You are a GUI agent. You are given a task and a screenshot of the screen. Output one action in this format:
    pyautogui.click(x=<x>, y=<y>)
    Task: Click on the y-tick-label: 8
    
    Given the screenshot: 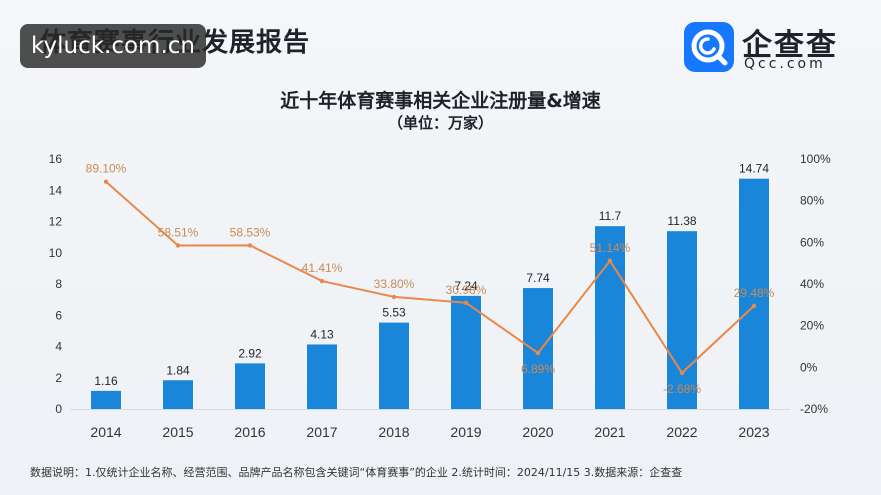 What is the action you would take?
    pyautogui.click(x=58, y=284)
    